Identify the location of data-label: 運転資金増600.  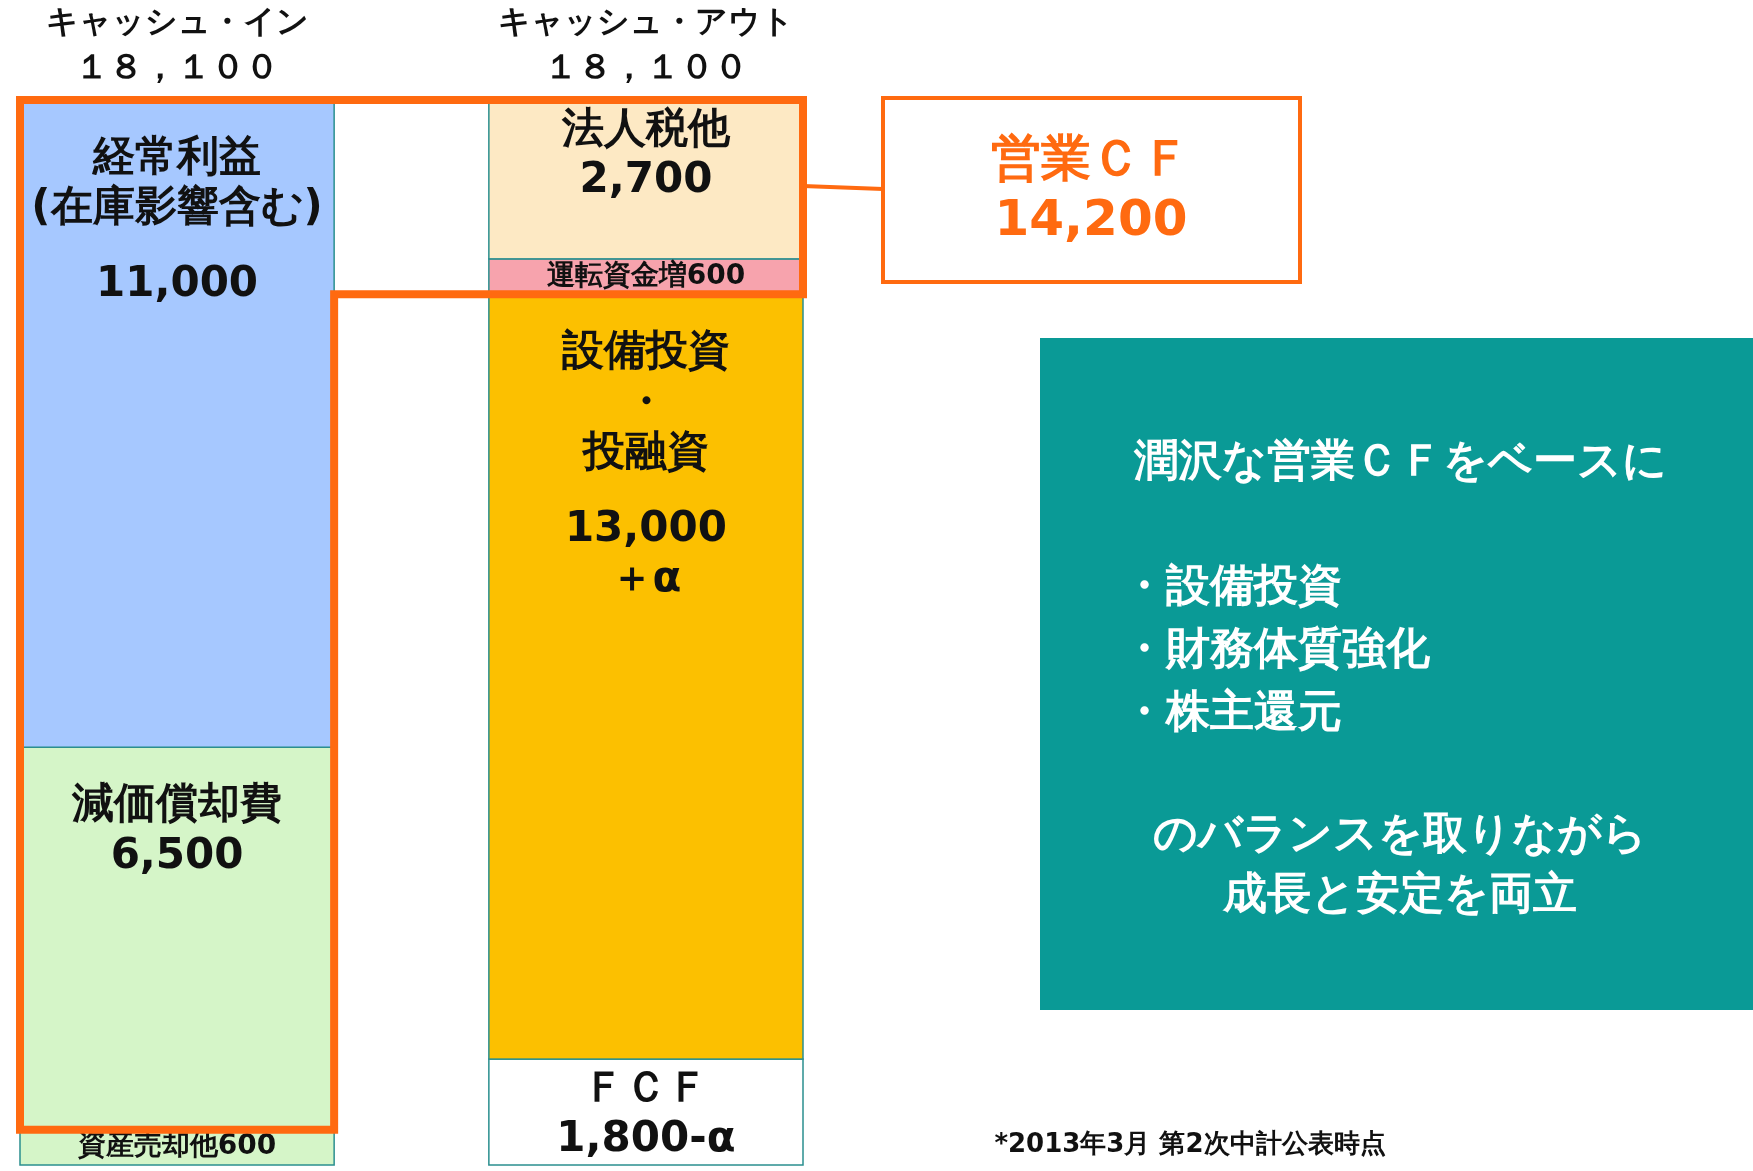
(646, 274).